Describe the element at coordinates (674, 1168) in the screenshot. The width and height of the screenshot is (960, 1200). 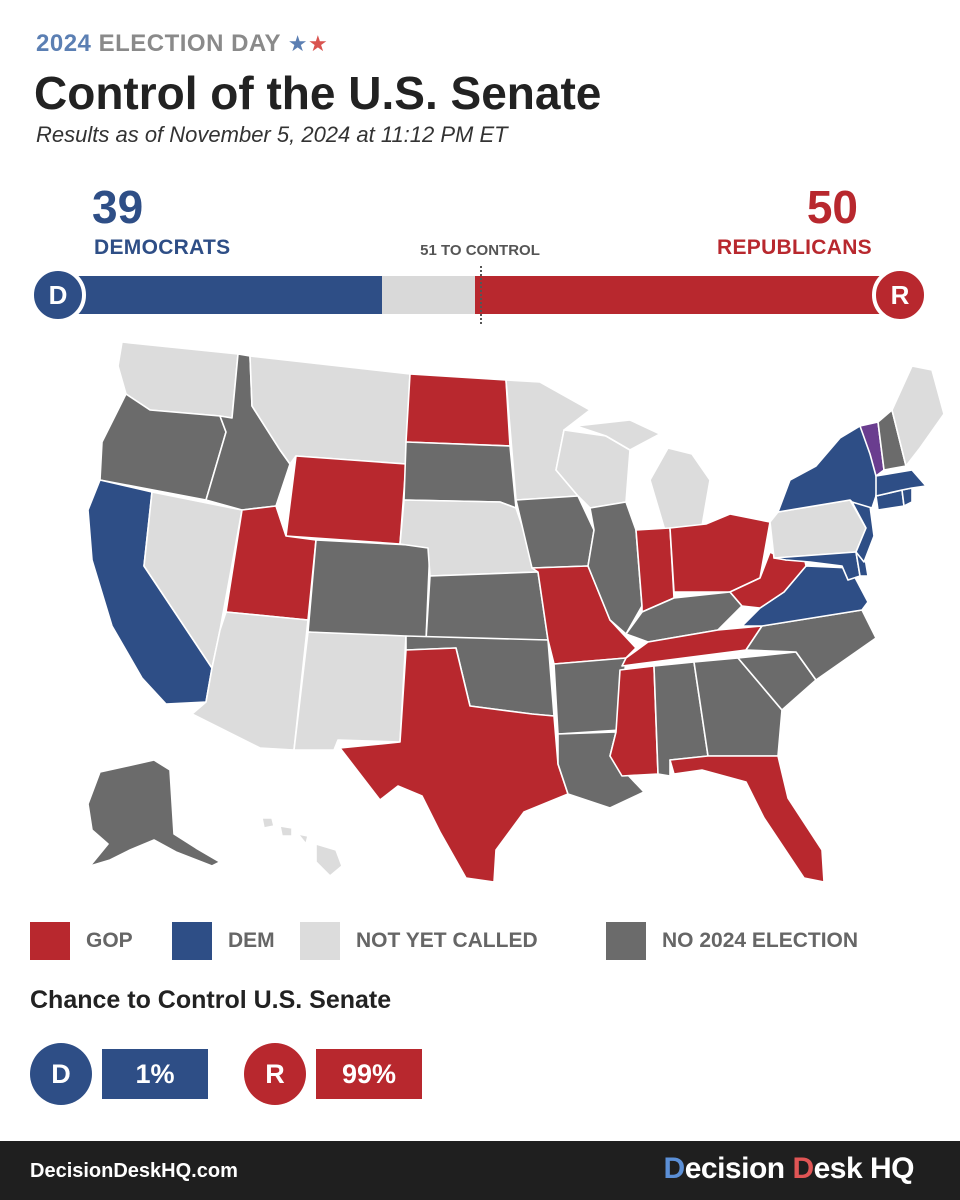
I see `brand-logo-check-icon: D` at that location.